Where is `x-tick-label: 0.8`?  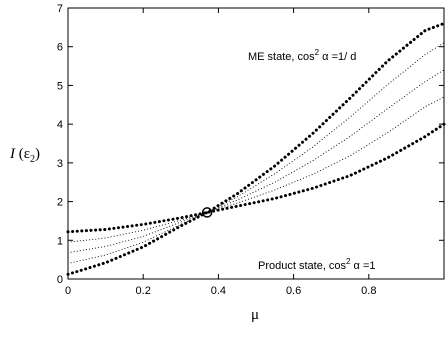
x-tick-label: 0.8 is located at coordinates (368, 291).